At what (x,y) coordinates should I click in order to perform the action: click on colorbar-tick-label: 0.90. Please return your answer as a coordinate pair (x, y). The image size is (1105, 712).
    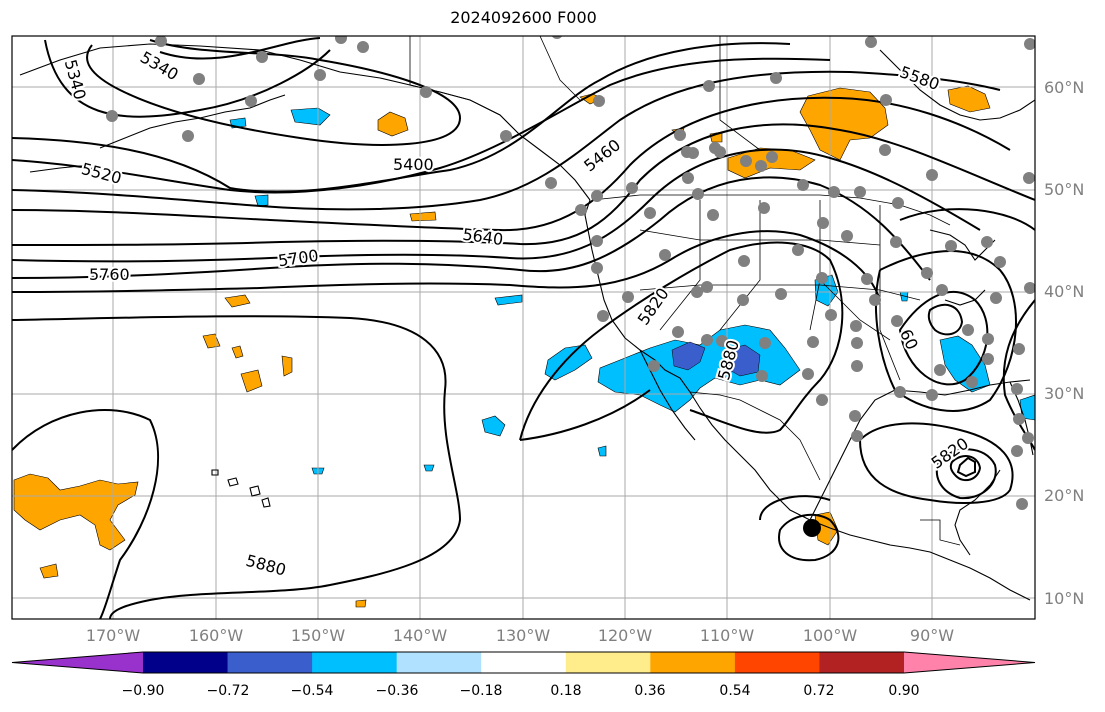
    Looking at the image, I should click on (904, 691).